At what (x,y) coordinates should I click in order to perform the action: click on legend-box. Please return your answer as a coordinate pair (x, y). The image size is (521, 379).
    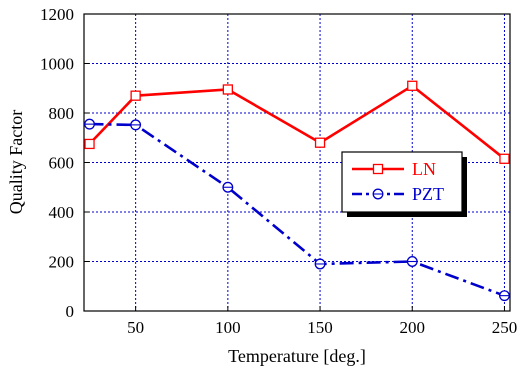
    Looking at the image, I should click on (402, 182).